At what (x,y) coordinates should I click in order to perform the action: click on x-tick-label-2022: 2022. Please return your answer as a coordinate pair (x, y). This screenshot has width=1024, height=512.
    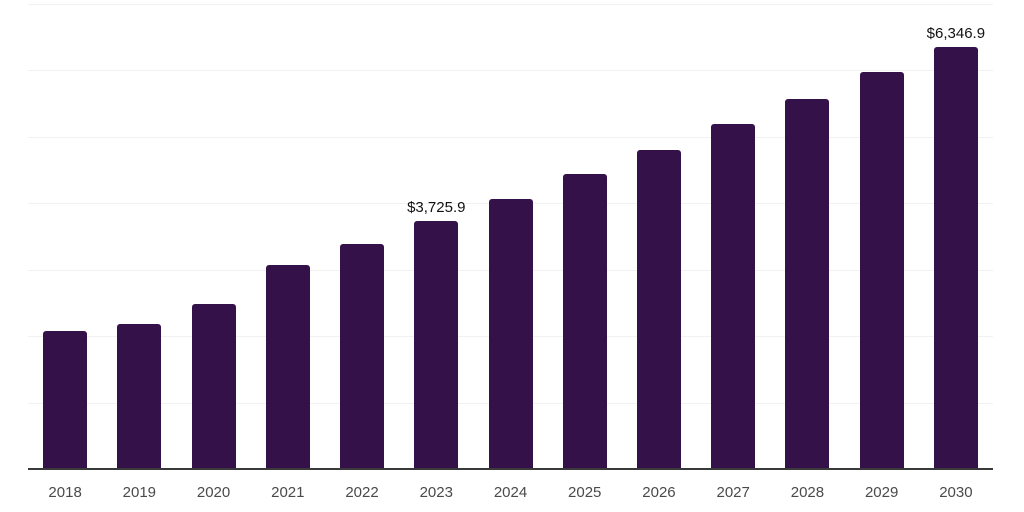
    Looking at the image, I should click on (362, 492).